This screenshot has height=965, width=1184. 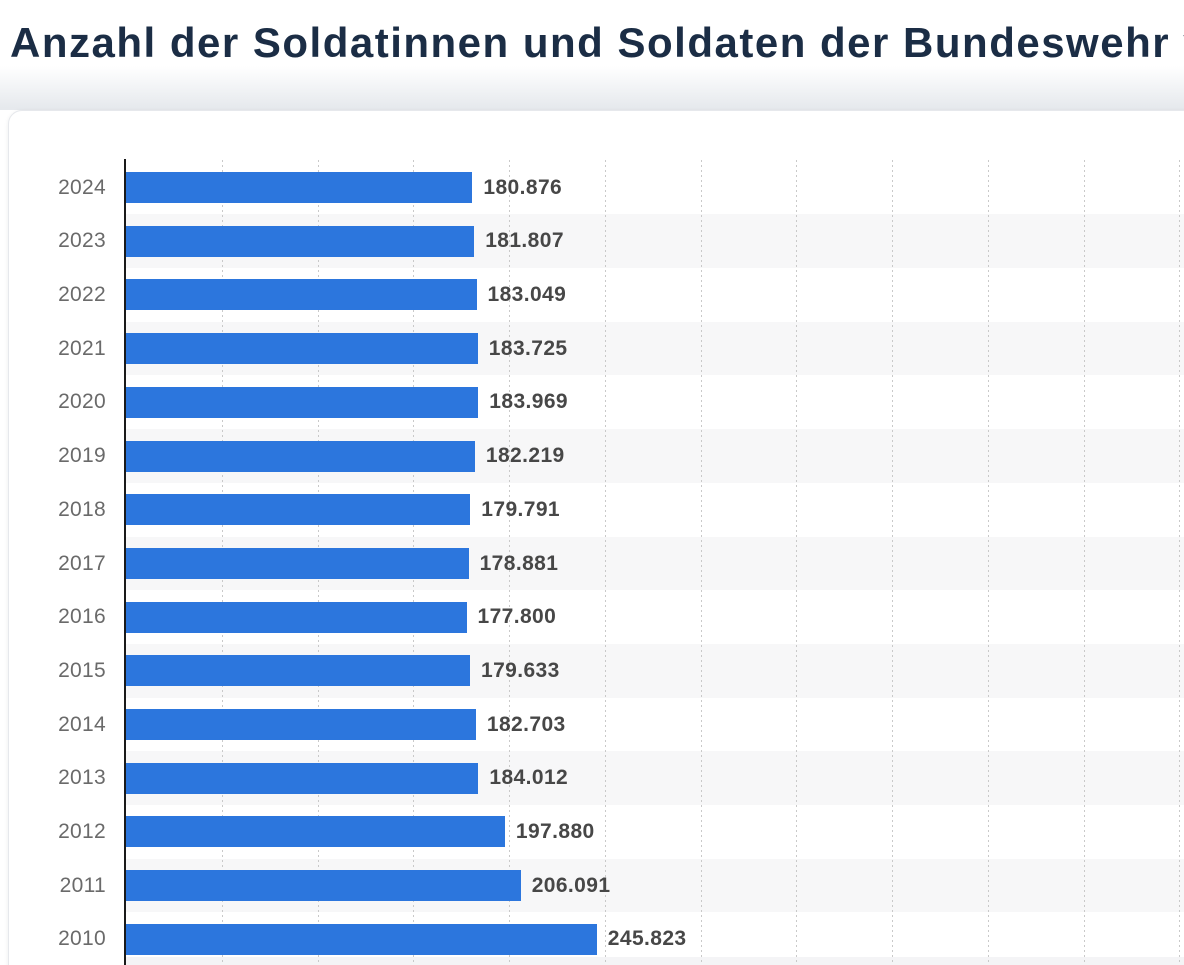 I want to click on bar-2018, so click(x=298, y=510).